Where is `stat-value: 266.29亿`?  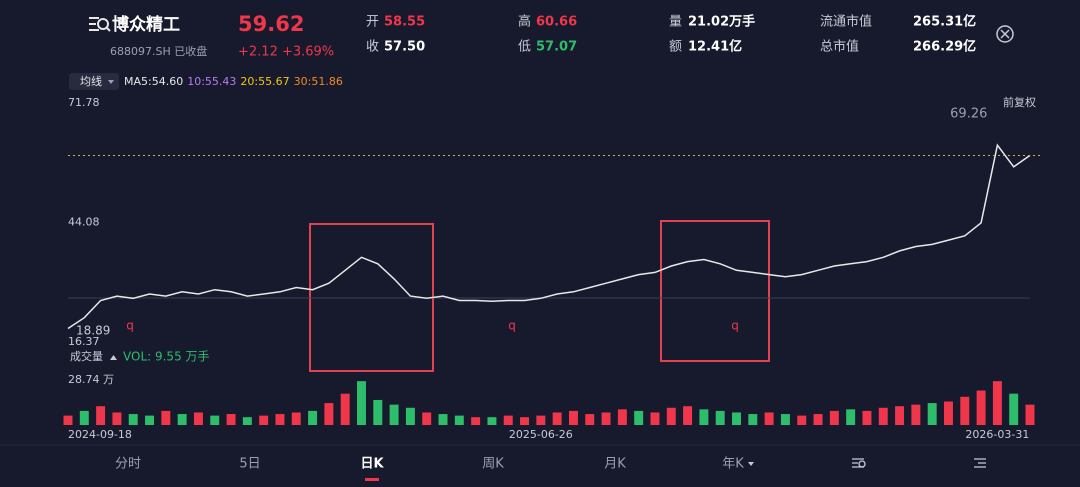 stat-value: 266.29亿 is located at coordinates (944, 47).